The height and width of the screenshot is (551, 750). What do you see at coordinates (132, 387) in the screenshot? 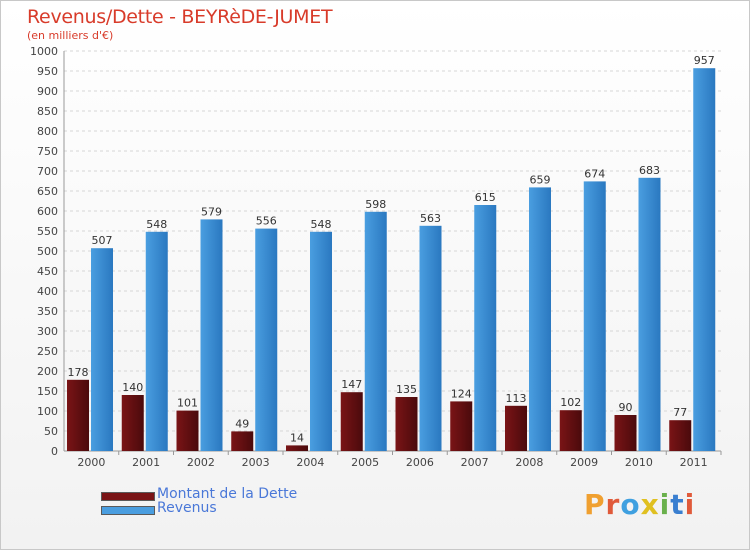
I see `data-label-dette: 140` at bounding box center [132, 387].